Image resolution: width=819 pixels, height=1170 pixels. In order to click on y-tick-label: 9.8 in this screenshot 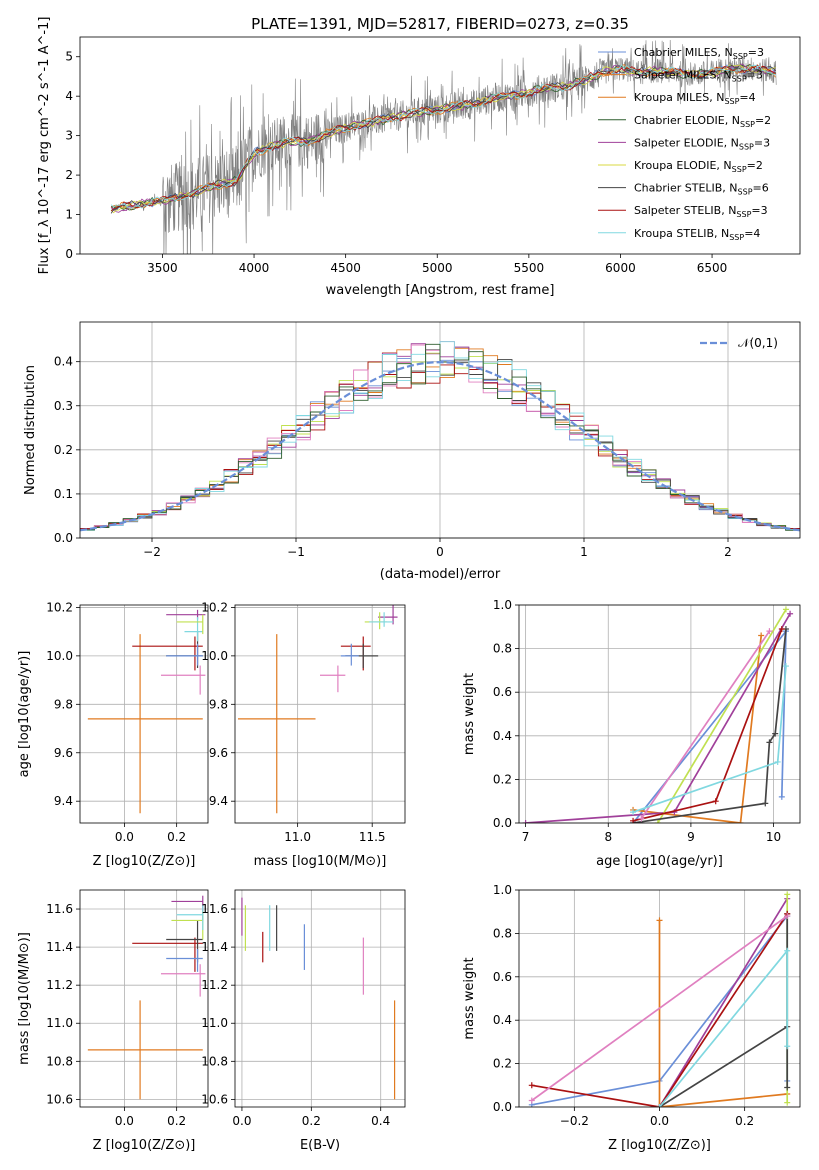, I will do `click(63, 704)`.